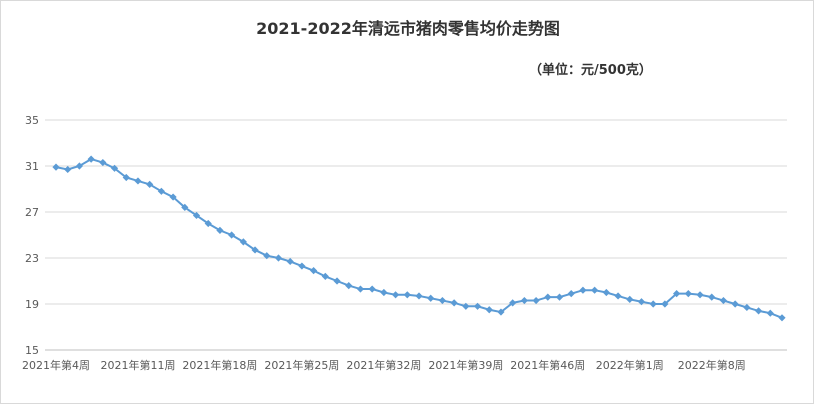  I want to click on x-tick-label: 2021年第39周, so click(465, 365).